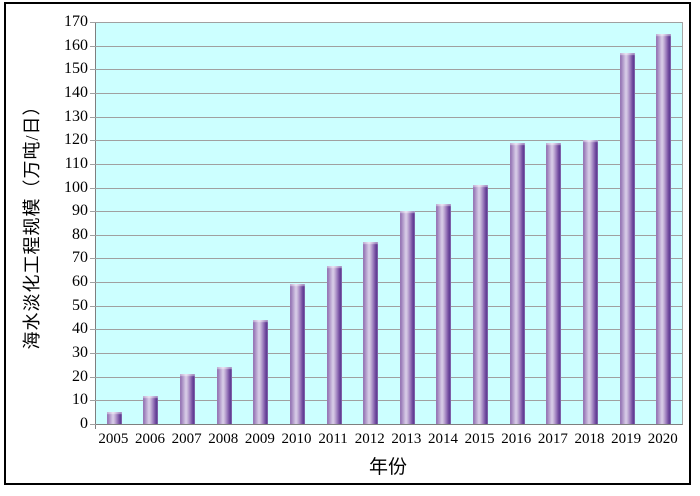 The width and height of the screenshot is (700, 496). I want to click on bar-2009, so click(261, 371).